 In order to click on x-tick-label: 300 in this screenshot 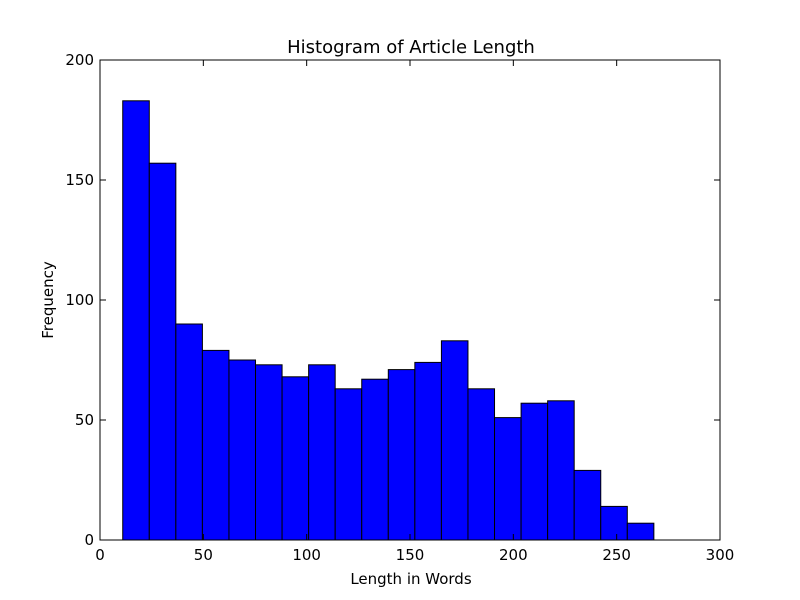, I will do `click(720, 555)`.